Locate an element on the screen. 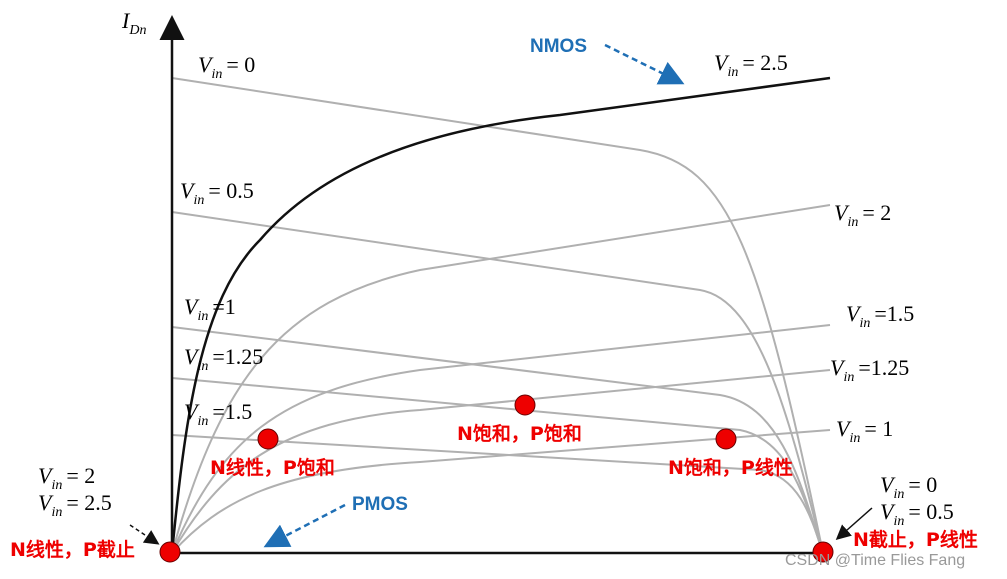 This screenshot has height=579, width=1007. axis-label: IDn is located at coordinates (133, 23).